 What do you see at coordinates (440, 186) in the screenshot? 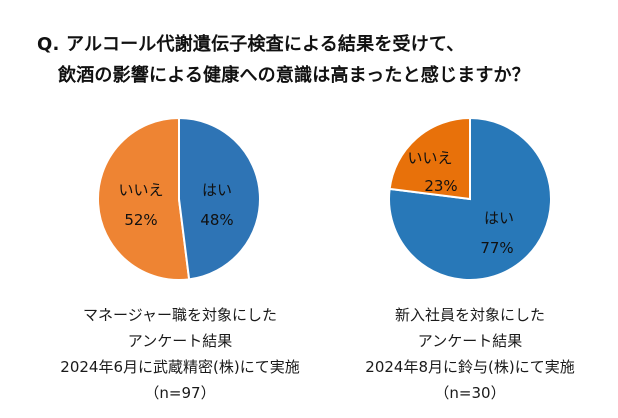
I see `slice-value-no-new-employees: 23%` at bounding box center [440, 186].